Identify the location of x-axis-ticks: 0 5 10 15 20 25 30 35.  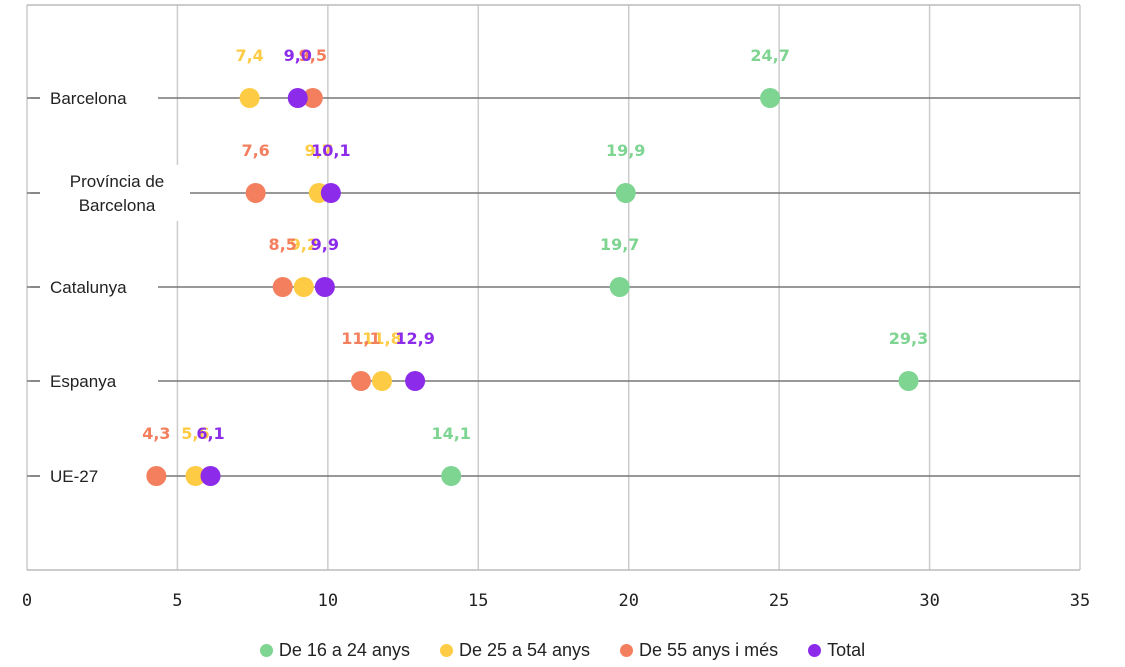
(556, 601).